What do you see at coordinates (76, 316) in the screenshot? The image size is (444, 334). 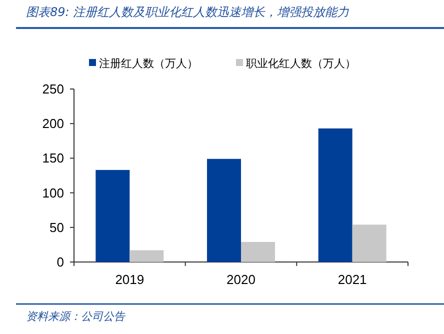 I see `text: 资料来源：公司公告` at bounding box center [76, 316].